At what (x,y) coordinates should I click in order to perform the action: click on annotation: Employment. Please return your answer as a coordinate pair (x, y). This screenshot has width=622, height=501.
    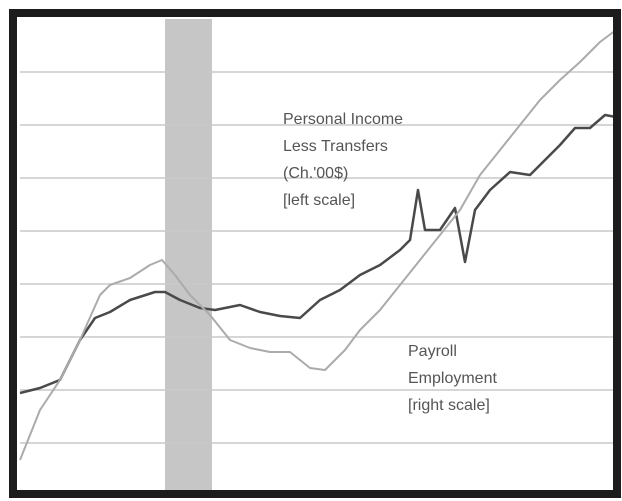
    Looking at the image, I should click on (452, 378).